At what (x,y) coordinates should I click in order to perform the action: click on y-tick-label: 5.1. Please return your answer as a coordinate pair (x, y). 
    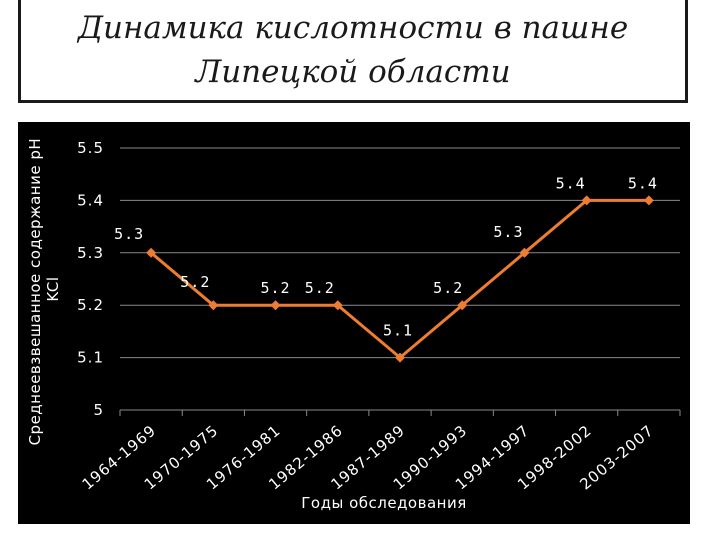
    Looking at the image, I should click on (90, 358).